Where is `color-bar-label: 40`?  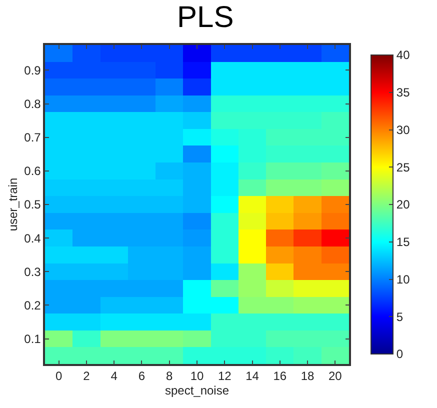 color-bar-label: 40 is located at coordinates (403, 55).